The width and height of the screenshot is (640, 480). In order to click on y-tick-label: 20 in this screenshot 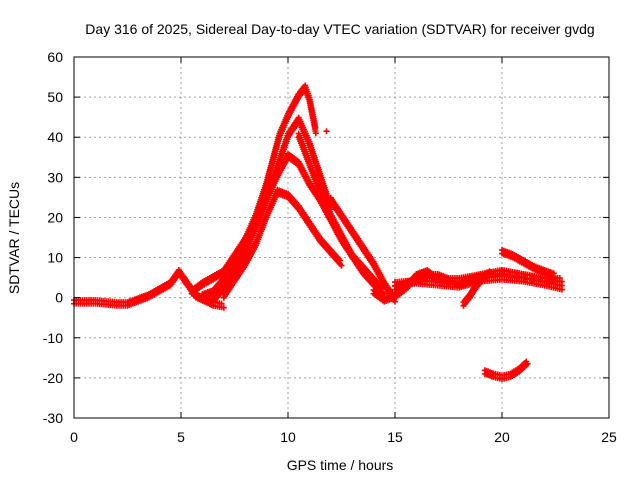, I will do `click(55, 217)`.